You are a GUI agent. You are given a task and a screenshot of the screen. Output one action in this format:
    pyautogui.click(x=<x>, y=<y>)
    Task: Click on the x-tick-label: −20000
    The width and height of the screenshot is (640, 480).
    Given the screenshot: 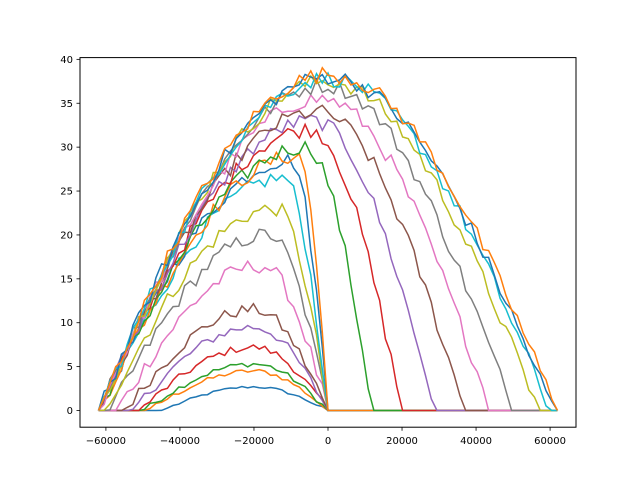 What is the action you would take?
    pyautogui.click(x=254, y=441)
    